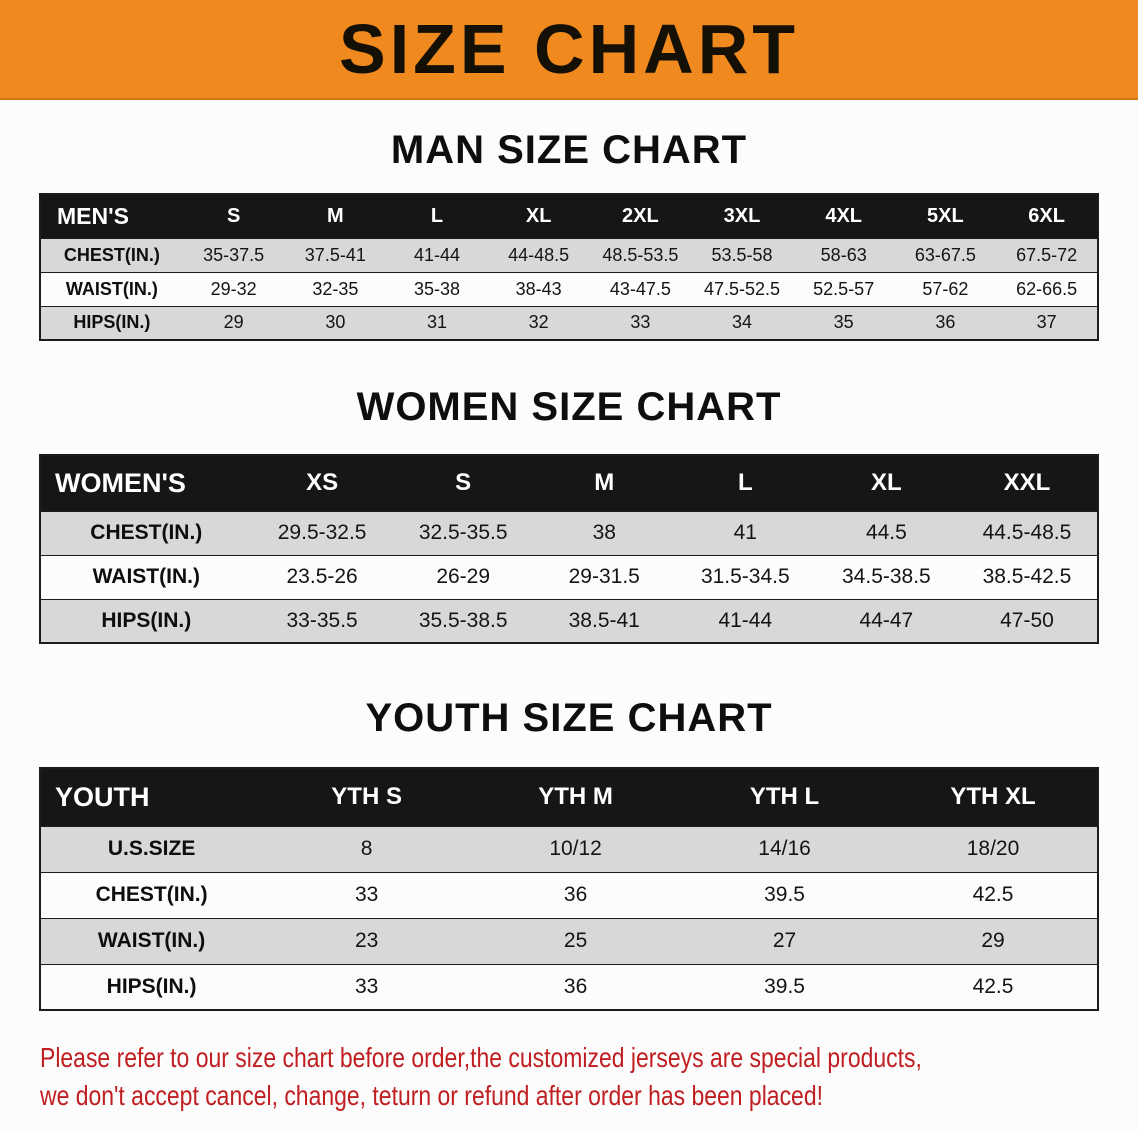  I want to click on size-value-cell: 32-35, so click(335, 288).